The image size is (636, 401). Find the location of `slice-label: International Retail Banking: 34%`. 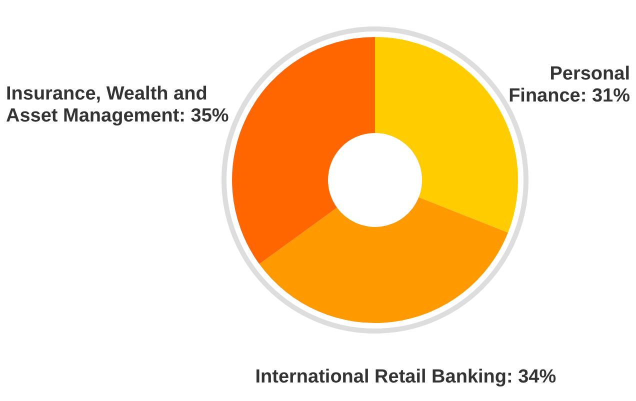

slice-label: International Retail Banking: 34% is located at coordinates (405, 377).